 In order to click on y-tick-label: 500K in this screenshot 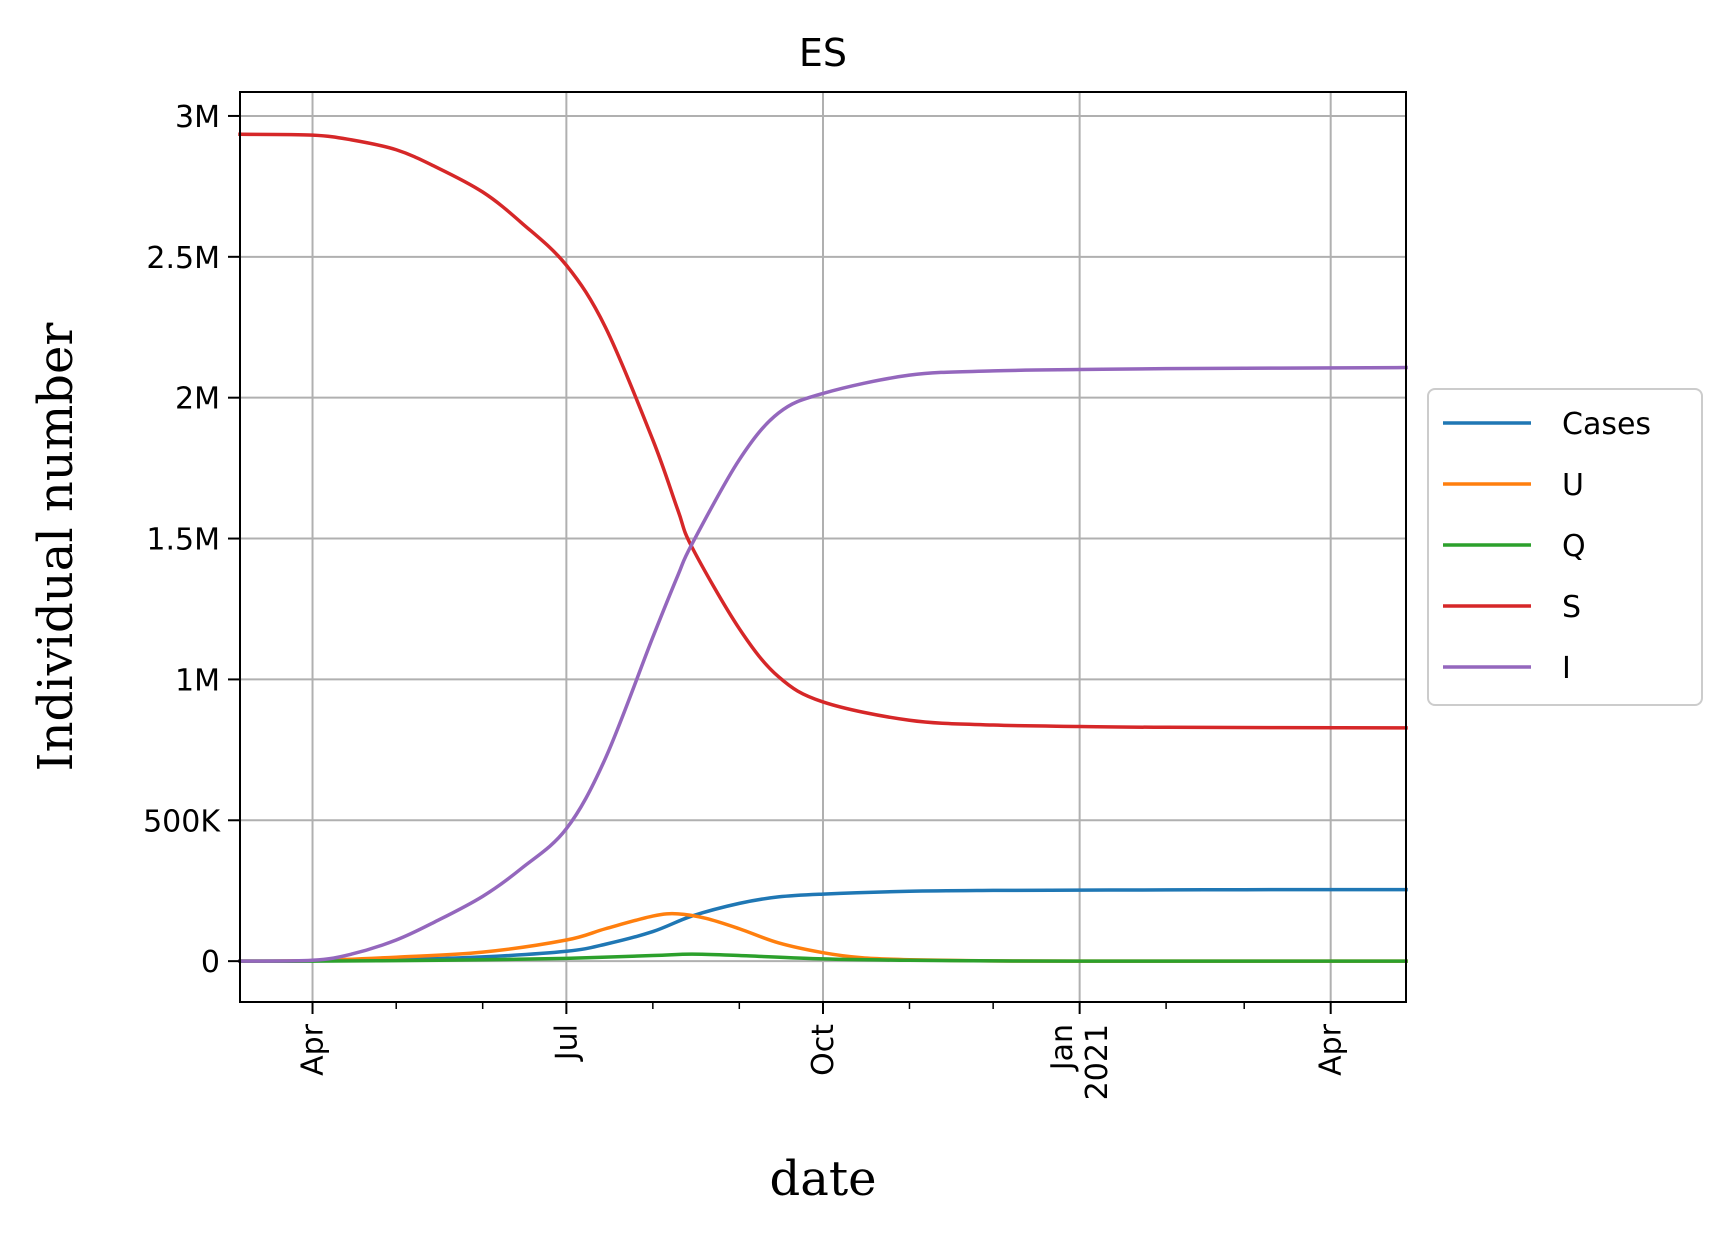, I will do `click(182, 821)`.